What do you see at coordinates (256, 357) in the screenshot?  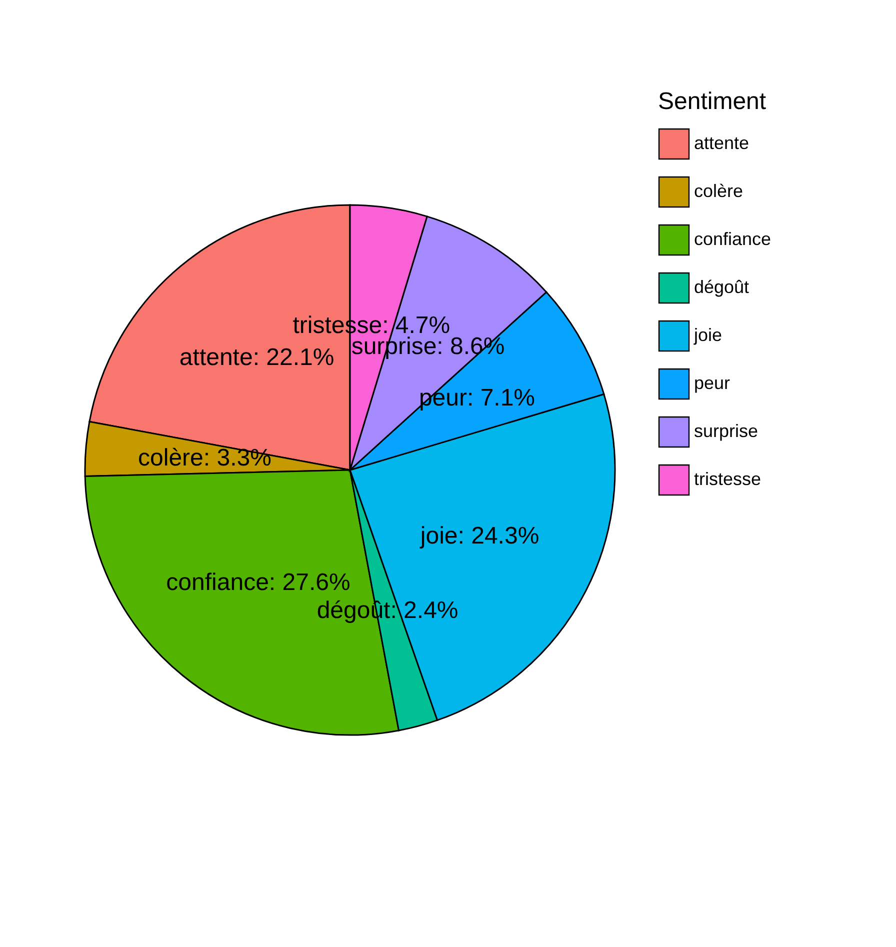 I see `data-label: attente: 22.1%` at bounding box center [256, 357].